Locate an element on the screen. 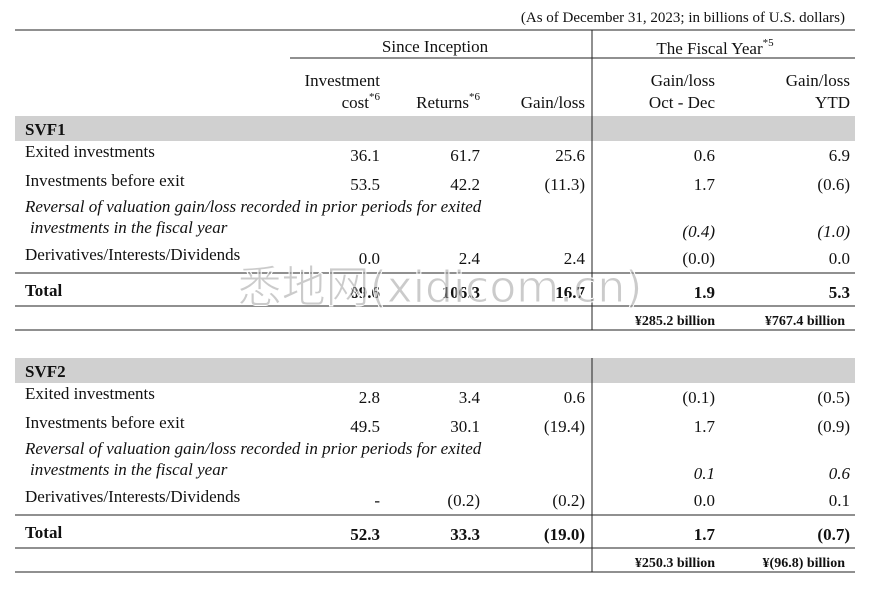  column-text: cost is located at coordinates (356, 102).